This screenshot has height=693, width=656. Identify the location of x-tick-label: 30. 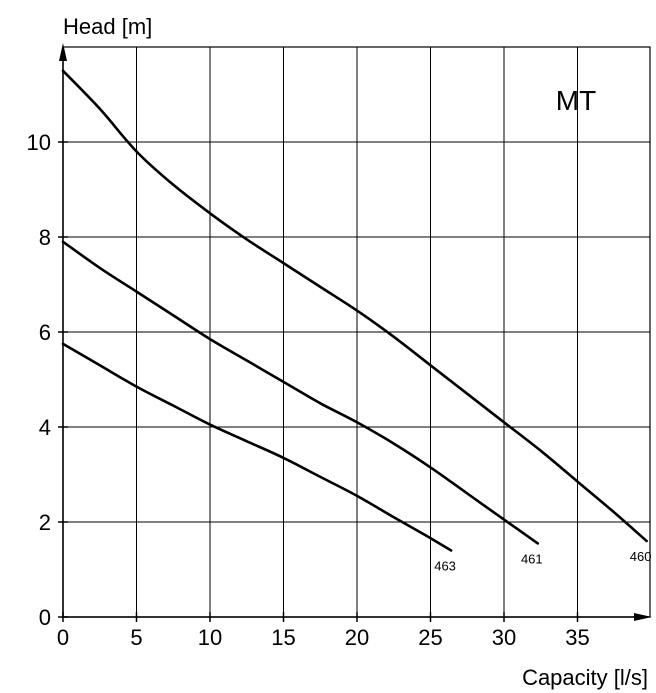
(504, 637).